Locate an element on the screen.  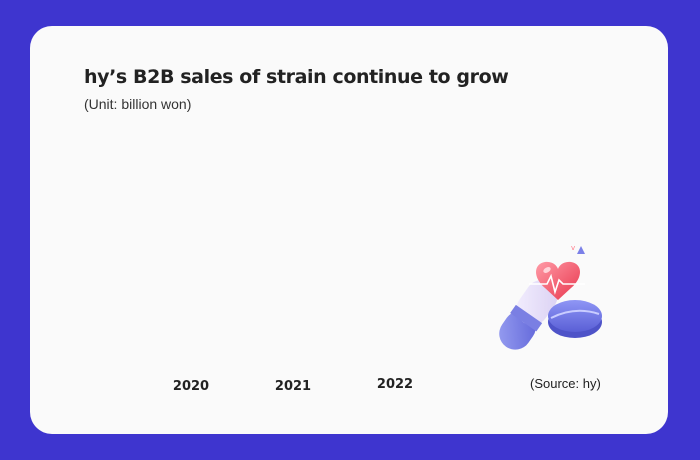
heartbeat-line-icon is located at coordinates (557, 284).